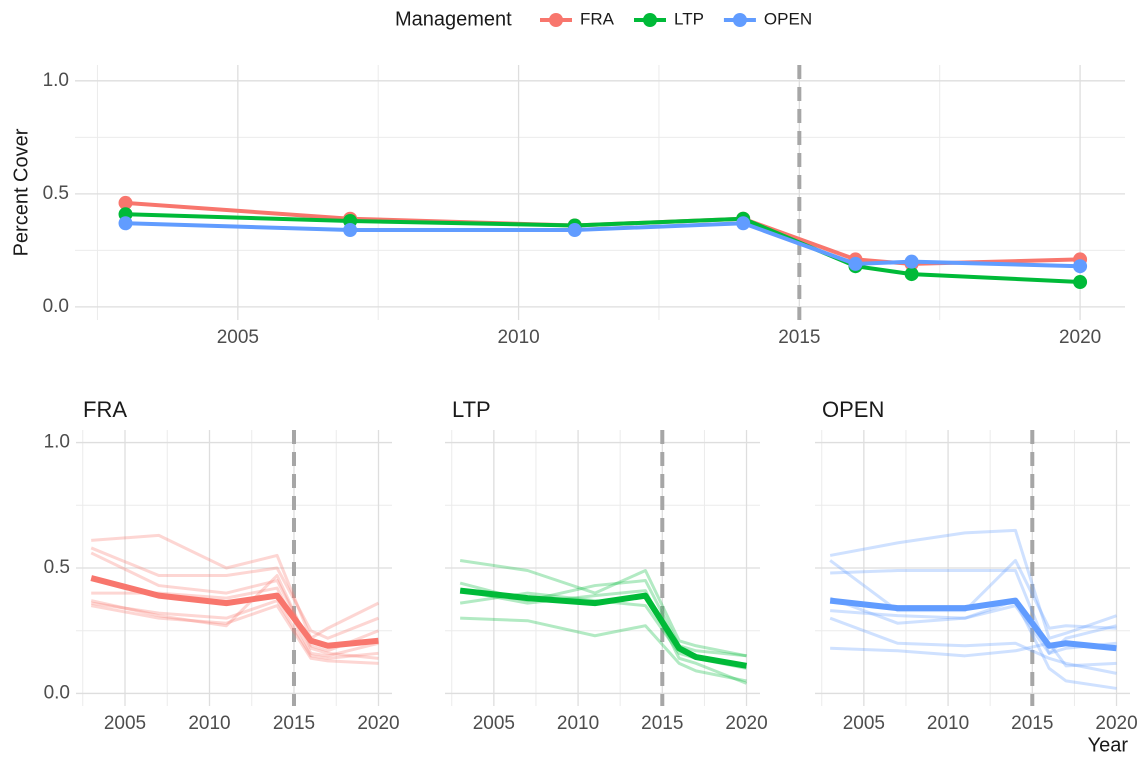 Image resolution: width=1148 pixels, height=761 pixels. I want to click on legend-label: FRA, so click(597, 18).